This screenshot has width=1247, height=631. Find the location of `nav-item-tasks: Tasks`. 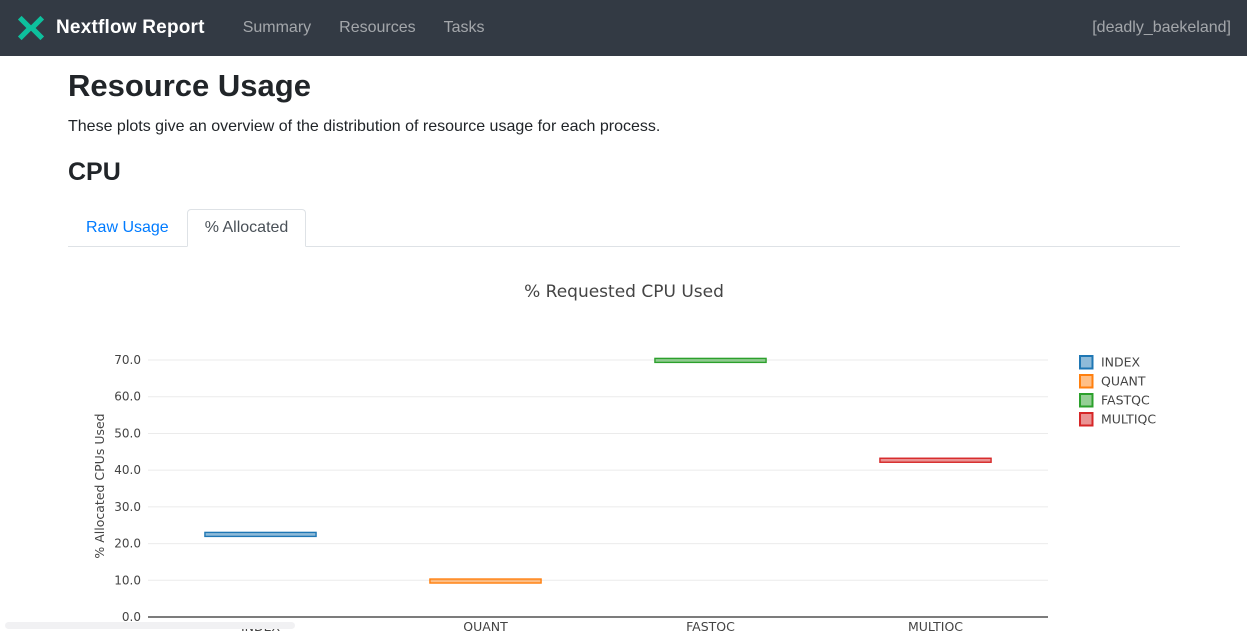

nav-item-tasks: Tasks is located at coordinates (464, 27).